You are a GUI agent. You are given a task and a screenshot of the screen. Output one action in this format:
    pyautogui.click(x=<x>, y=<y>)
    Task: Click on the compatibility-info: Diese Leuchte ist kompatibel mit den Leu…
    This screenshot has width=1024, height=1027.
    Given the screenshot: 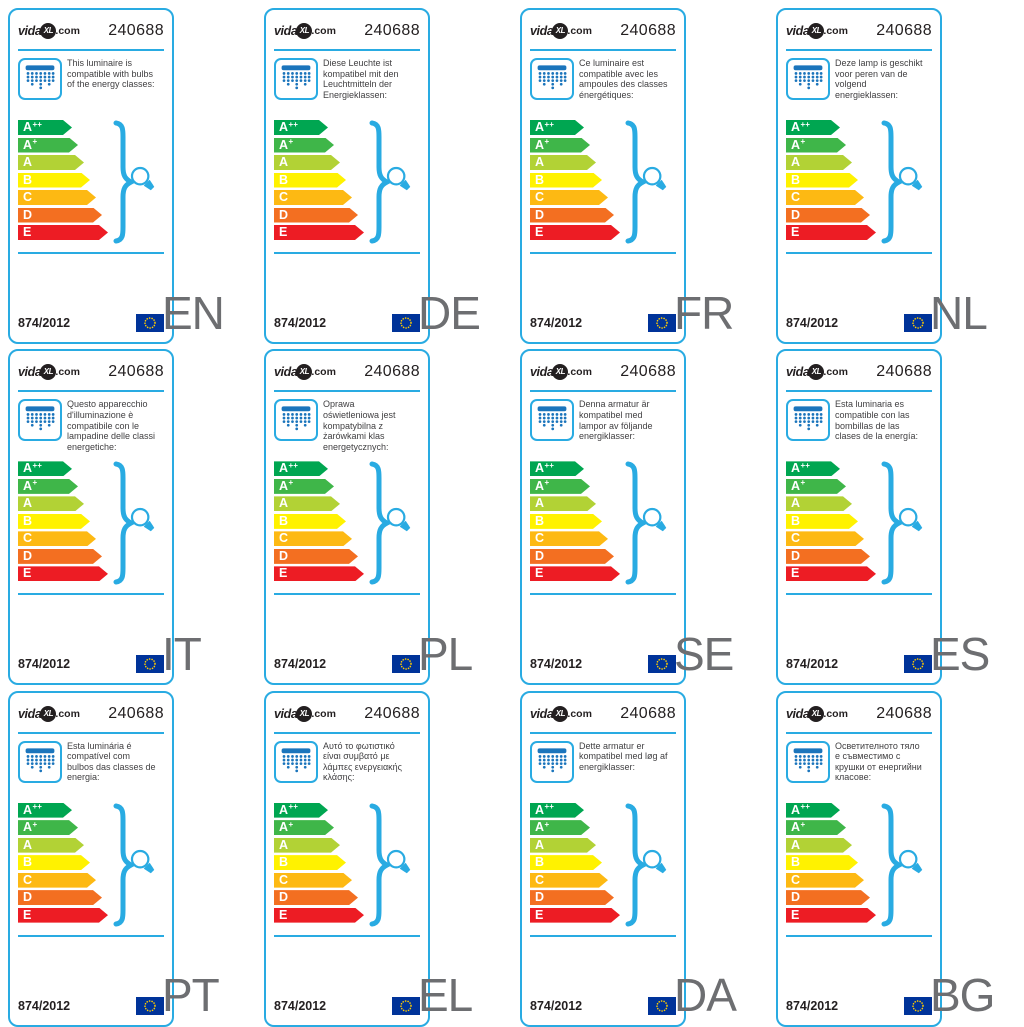 What is the action you would take?
    pyautogui.click(x=347, y=85)
    